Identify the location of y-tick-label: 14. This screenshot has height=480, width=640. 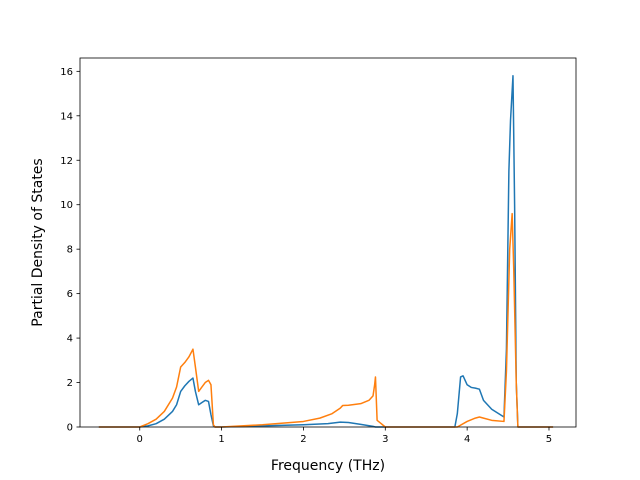
(66, 116).